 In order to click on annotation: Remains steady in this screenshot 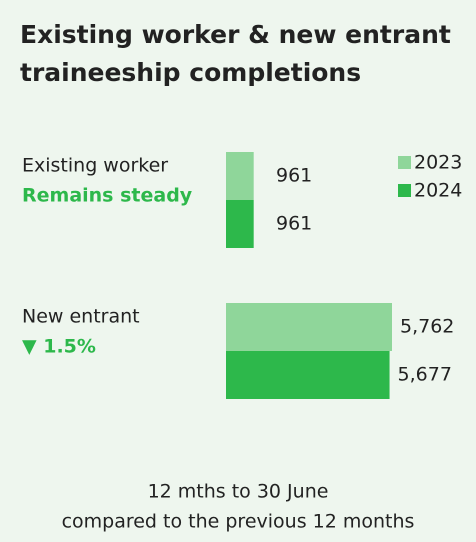, I will do `click(107, 196)`.